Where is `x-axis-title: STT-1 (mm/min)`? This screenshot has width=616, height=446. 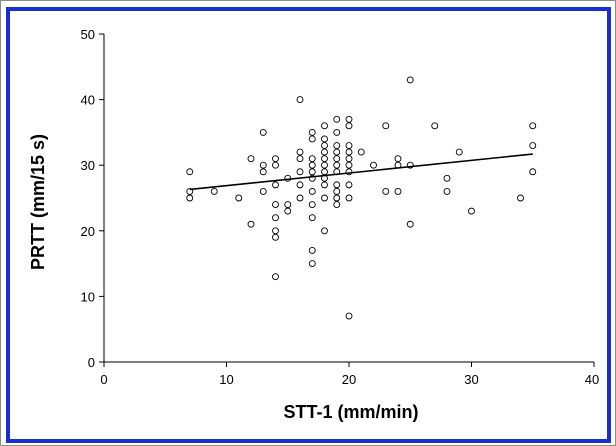
x-axis-title: STT-1 (mm/min) is located at coordinates (350, 412).